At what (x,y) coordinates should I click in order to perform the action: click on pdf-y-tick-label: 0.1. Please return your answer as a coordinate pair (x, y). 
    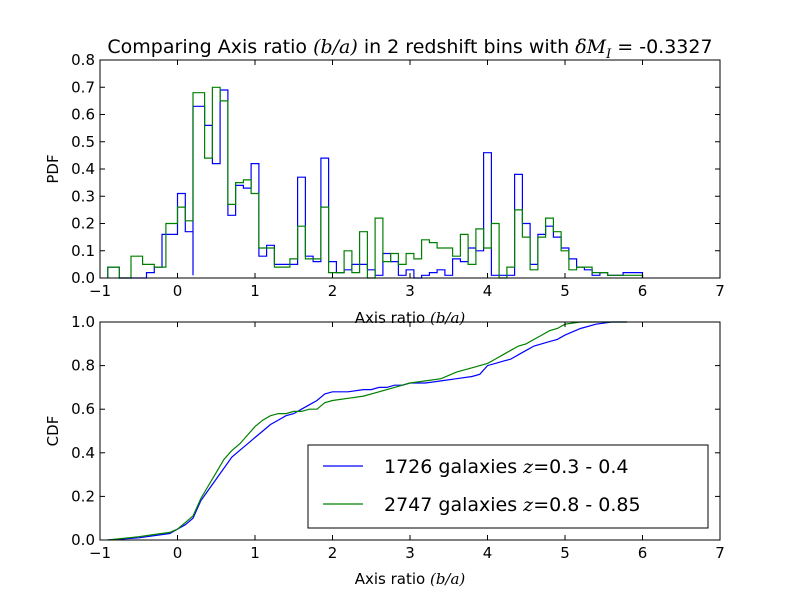
    Looking at the image, I should click on (83, 251).